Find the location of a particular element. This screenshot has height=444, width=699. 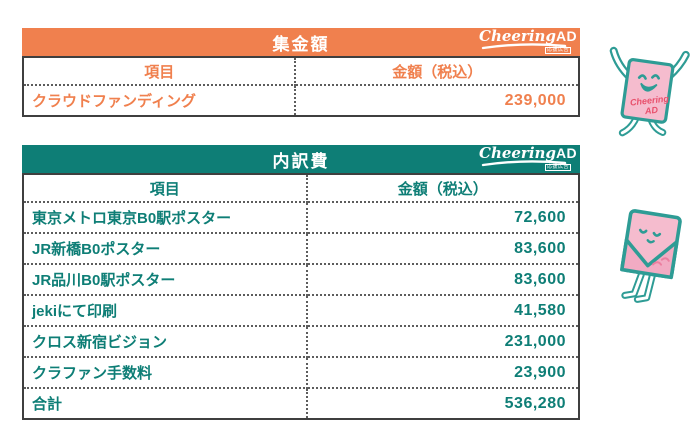

amount-cell: 231,000 is located at coordinates (443, 341).